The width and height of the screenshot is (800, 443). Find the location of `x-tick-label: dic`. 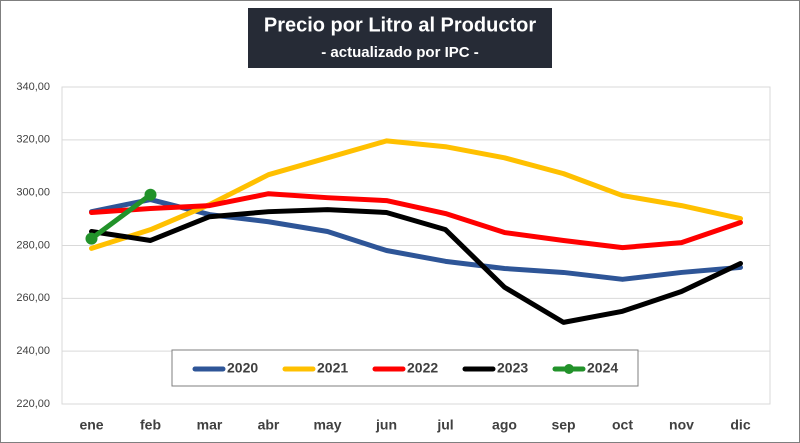

x-tick-label: dic is located at coordinates (740, 425).